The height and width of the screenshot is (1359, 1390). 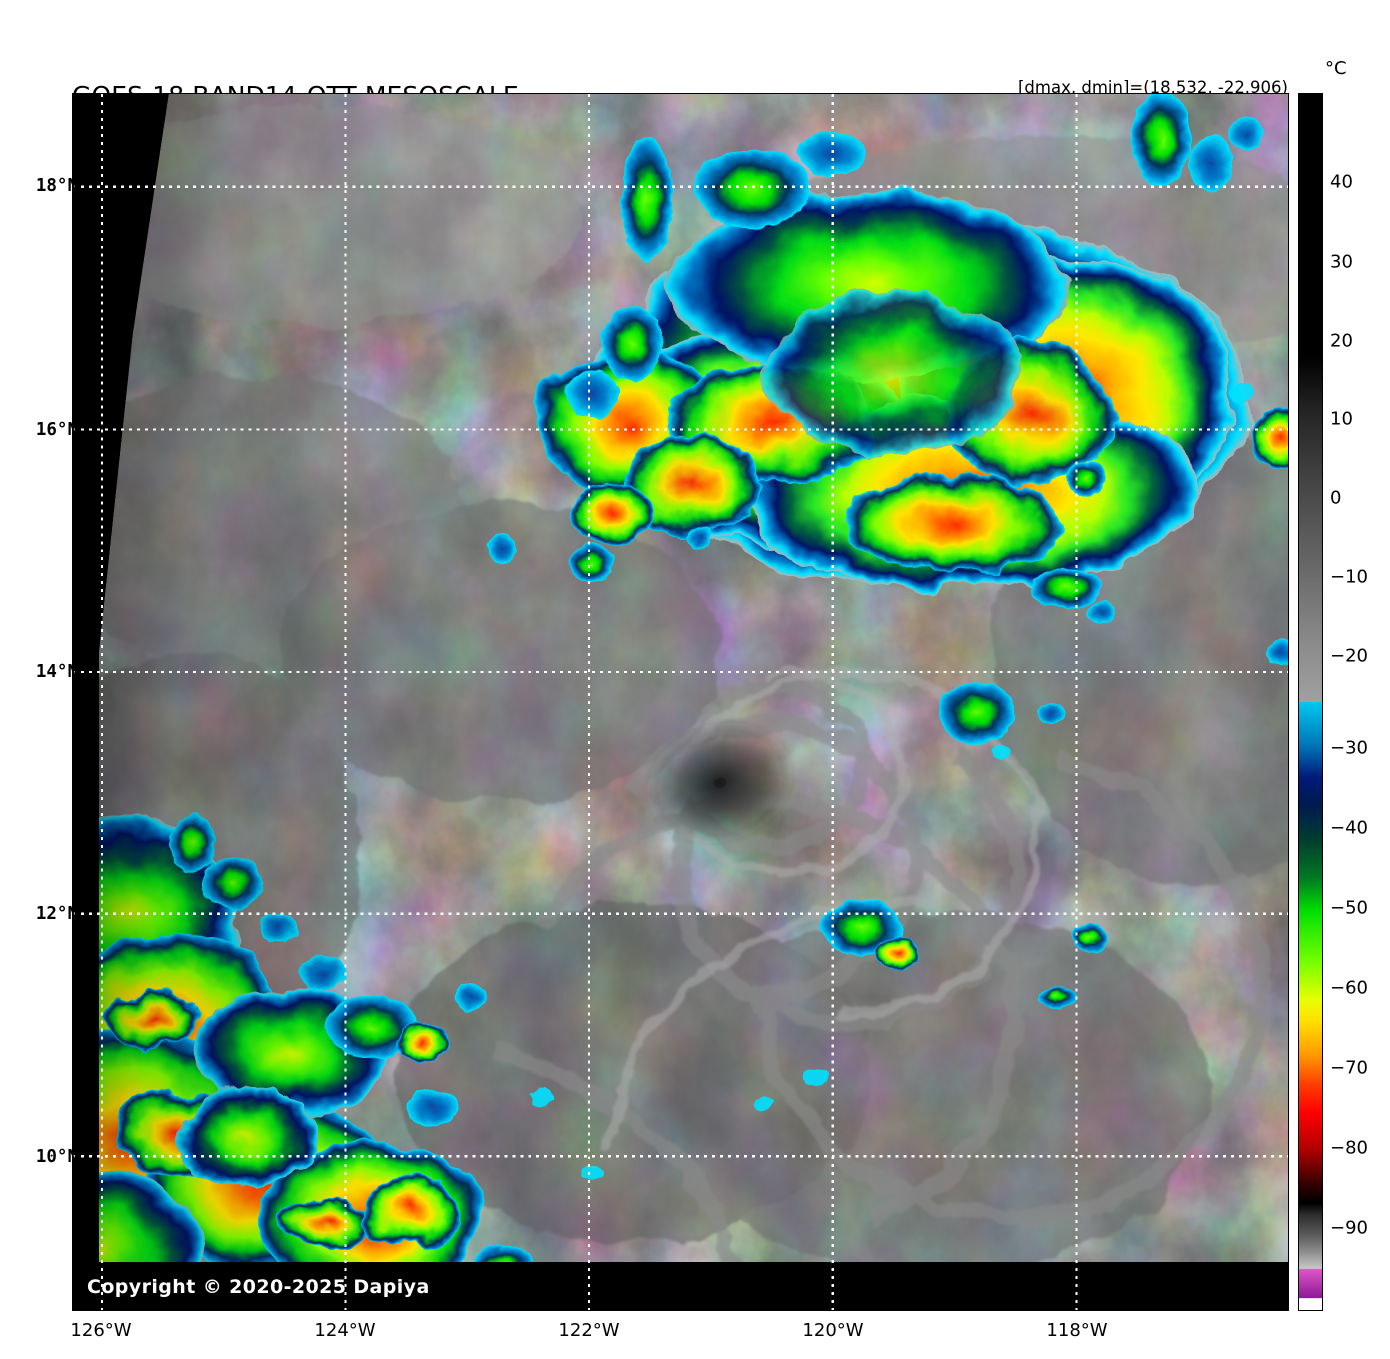 What do you see at coordinates (1349, 1148) in the screenshot?
I see `colorbar-tick-label: −80` at bounding box center [1349, 1148].